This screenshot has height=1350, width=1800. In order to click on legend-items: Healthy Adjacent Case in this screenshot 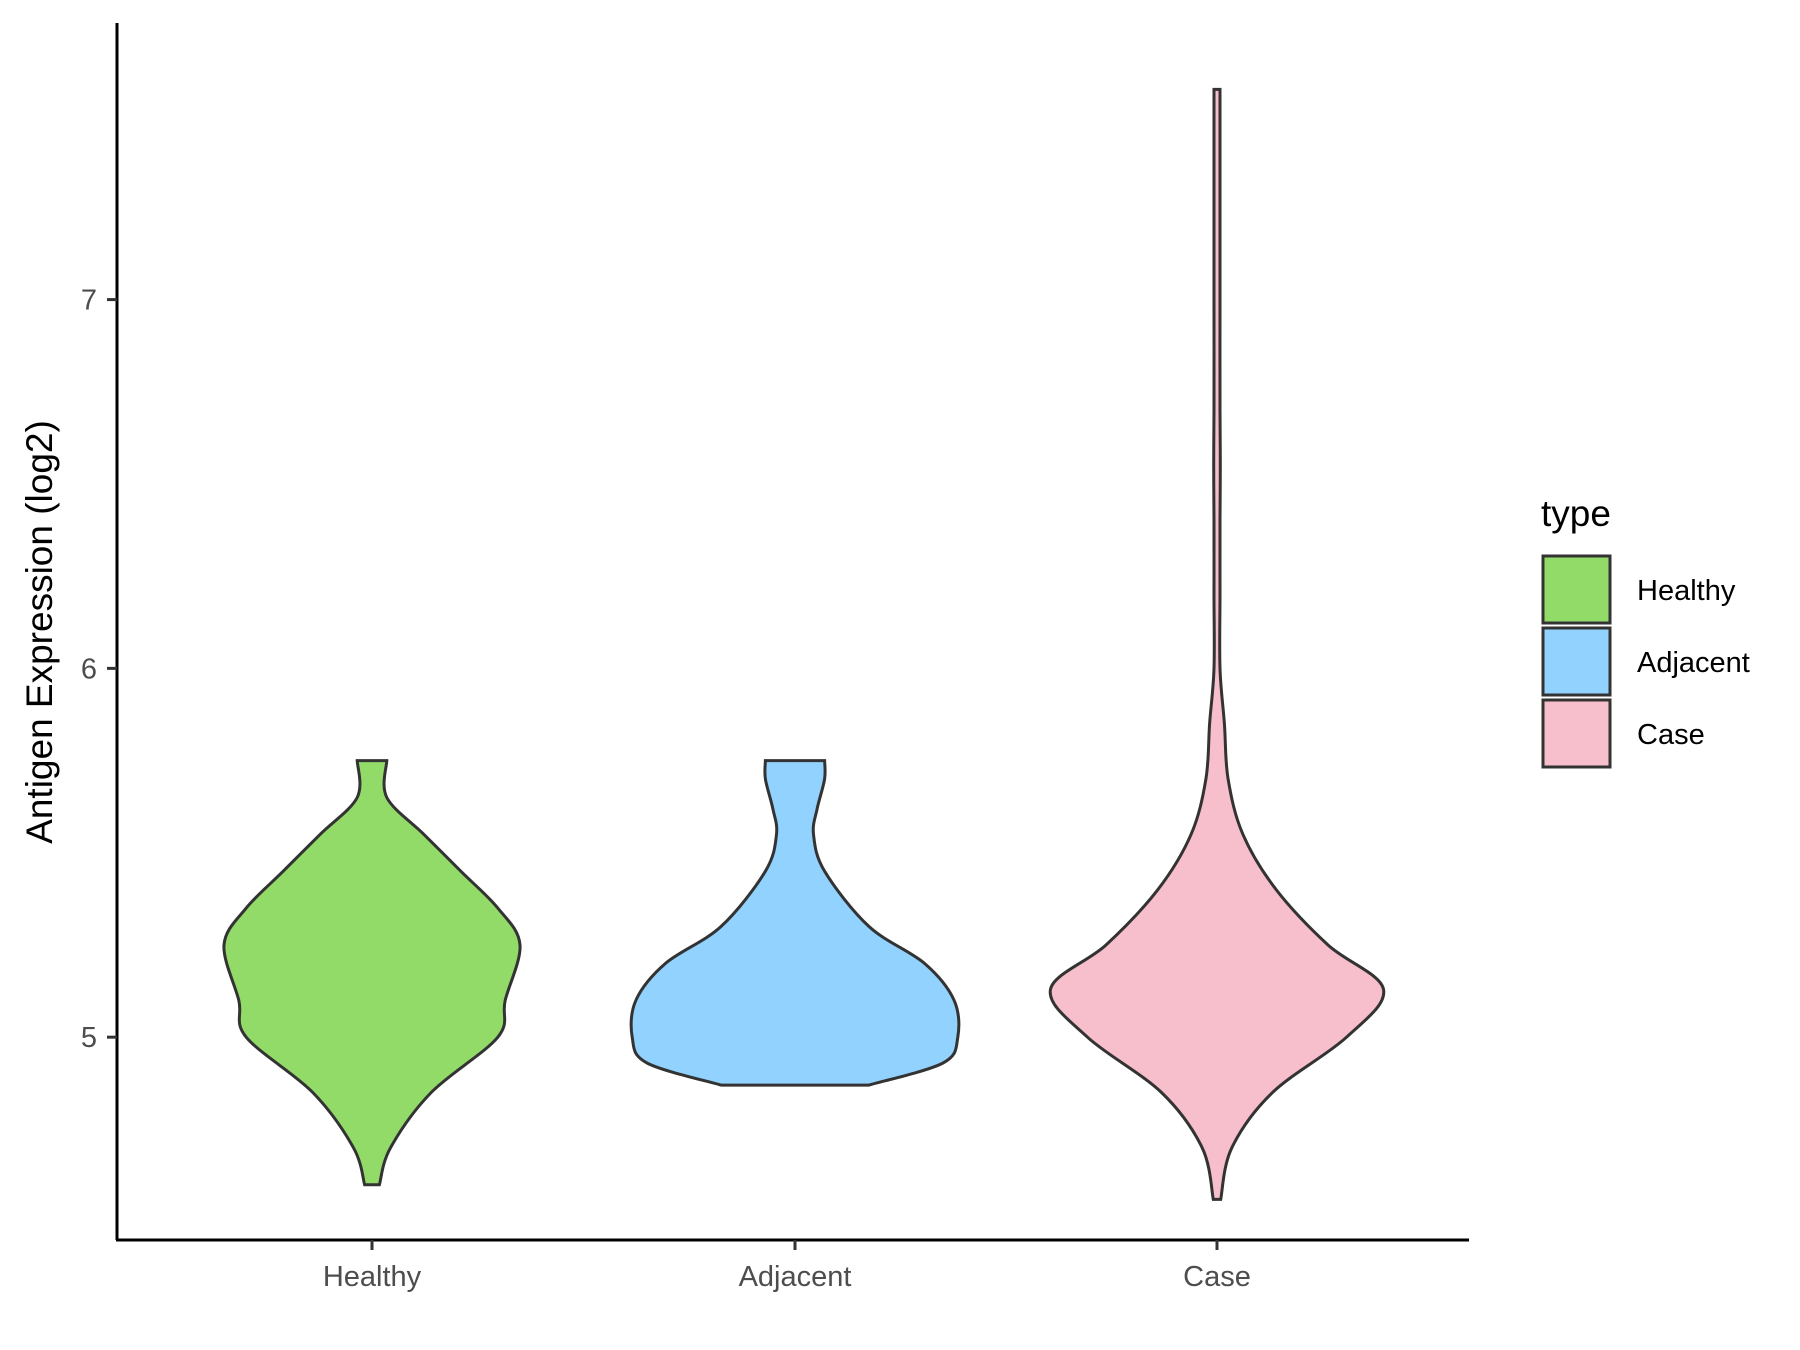, I will do `click(1645, 661)`.